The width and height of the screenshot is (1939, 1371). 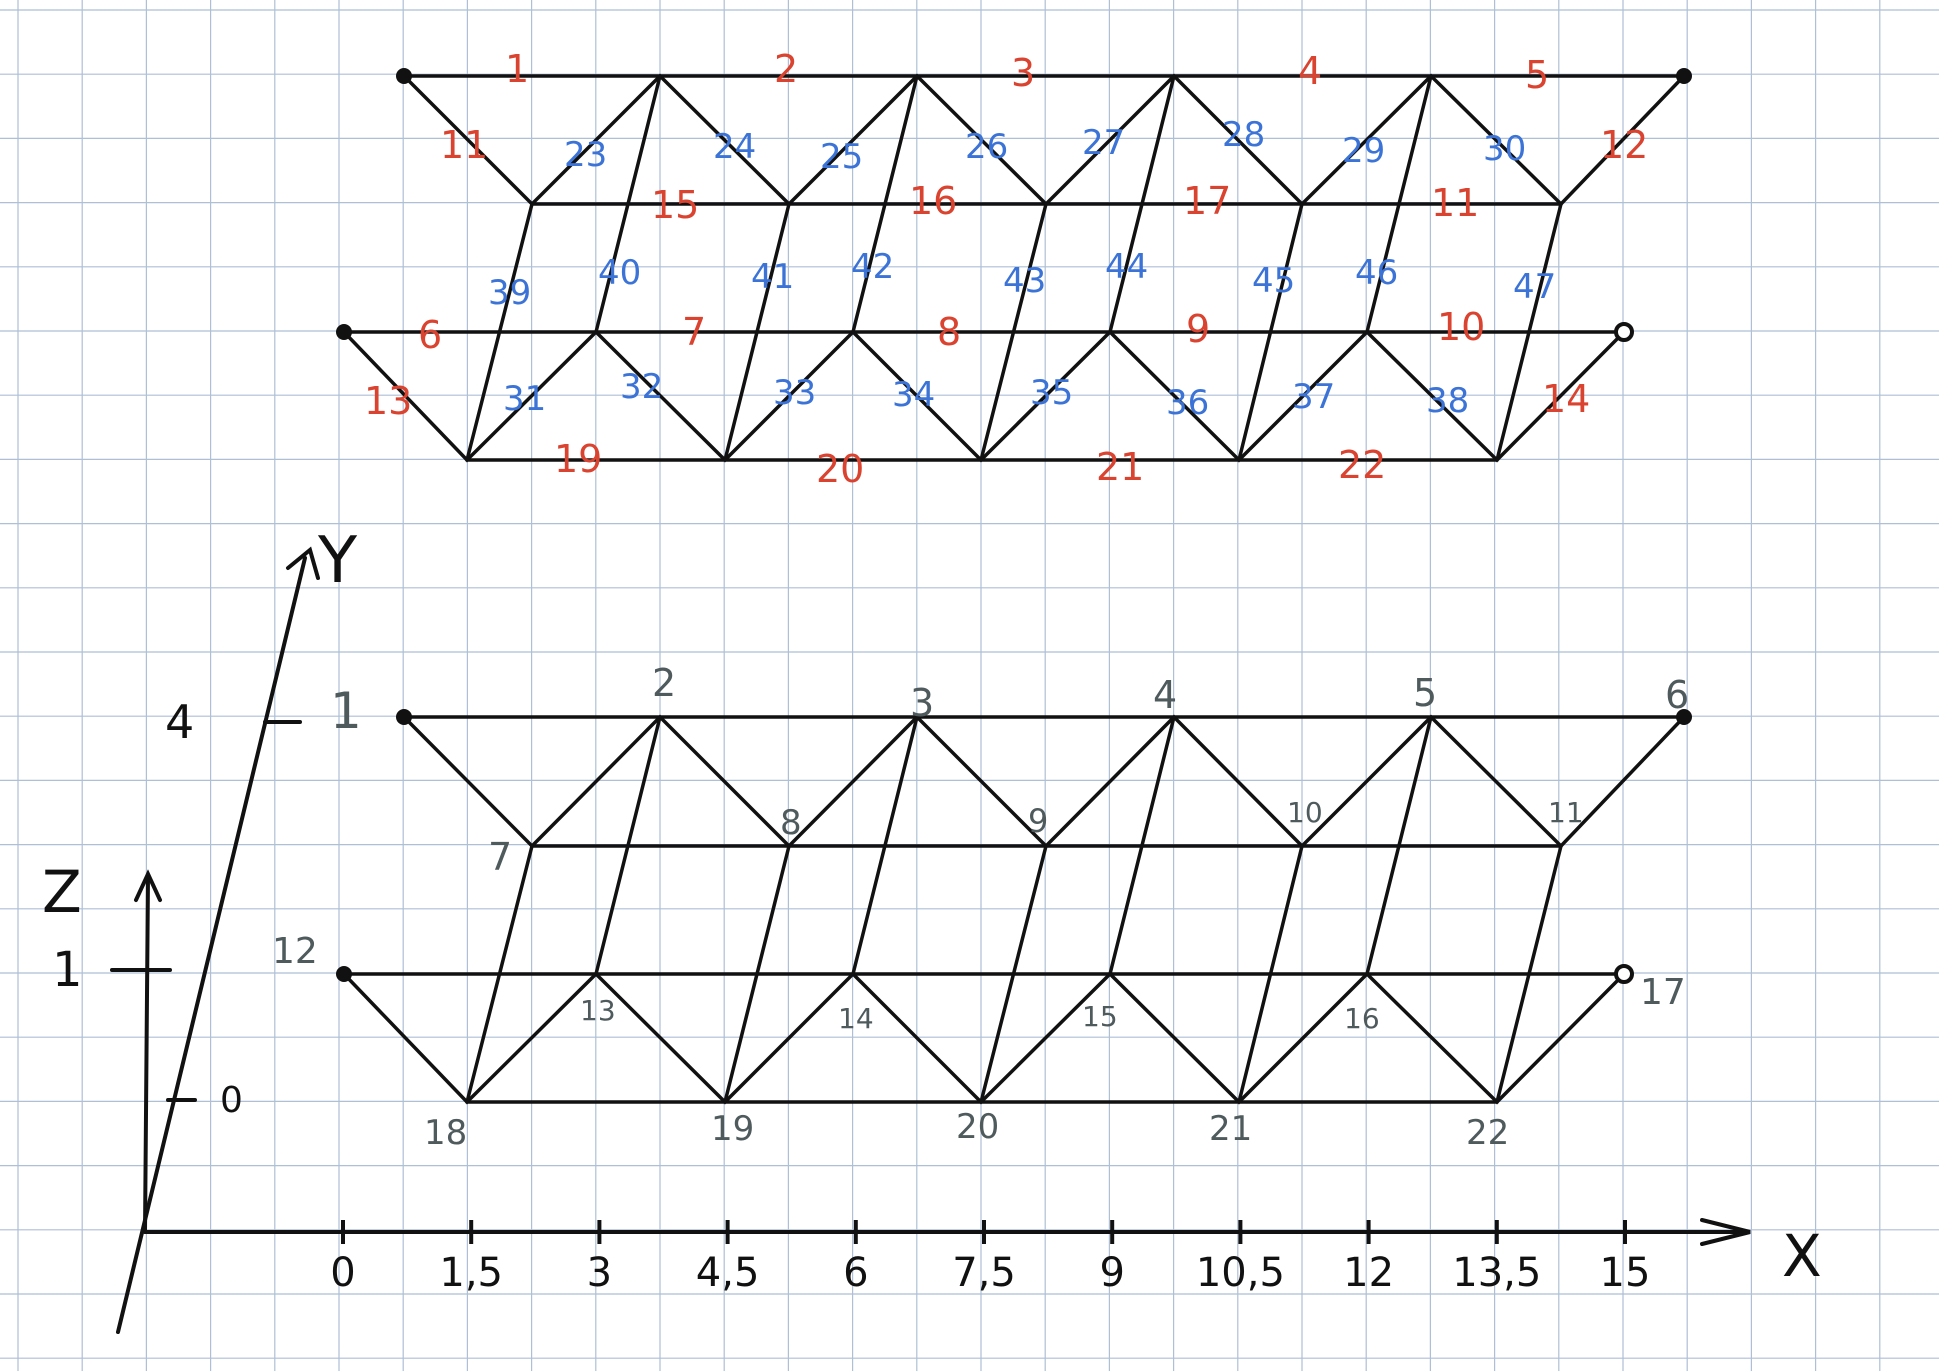 I want to click on node-label: 12, so click(x=295, y=951).